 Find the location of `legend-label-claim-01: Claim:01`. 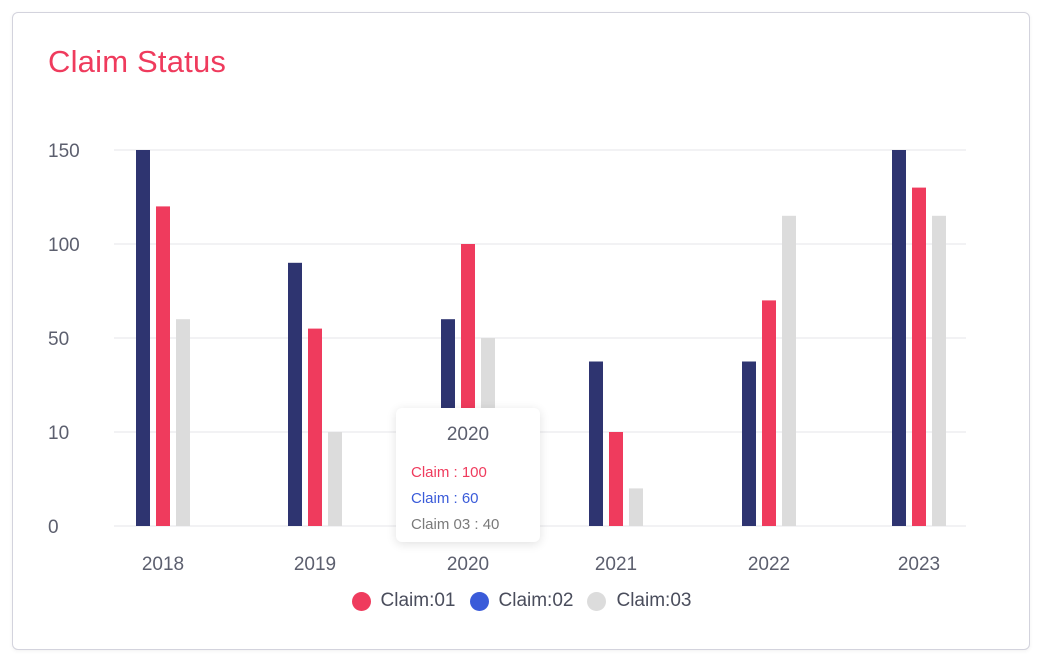

legend-label-claim-01: Claim:01 is located at coordinates (418, 600).